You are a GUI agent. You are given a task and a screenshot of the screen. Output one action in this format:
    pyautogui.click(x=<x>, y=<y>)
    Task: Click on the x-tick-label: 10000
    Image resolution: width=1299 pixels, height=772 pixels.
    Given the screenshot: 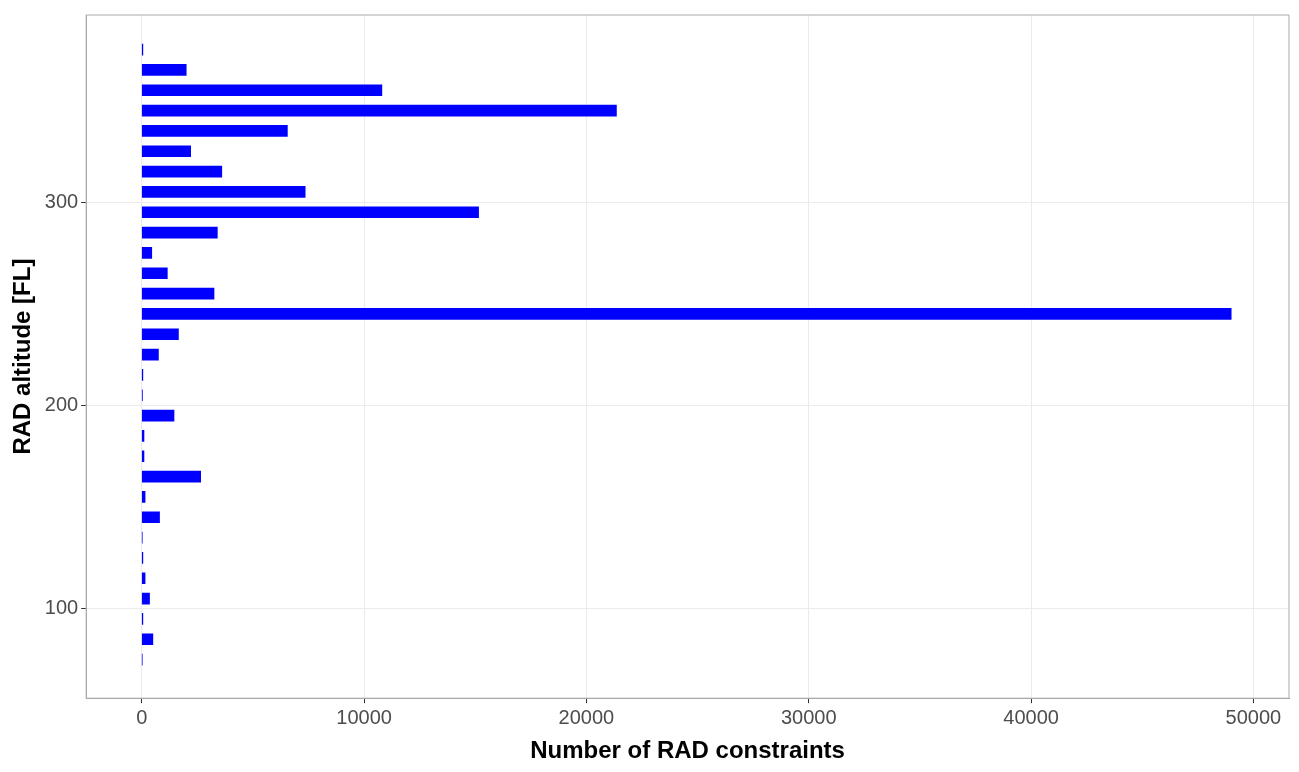 What is the action you would take?
    pyautogui.click(x=364, y=716)
    